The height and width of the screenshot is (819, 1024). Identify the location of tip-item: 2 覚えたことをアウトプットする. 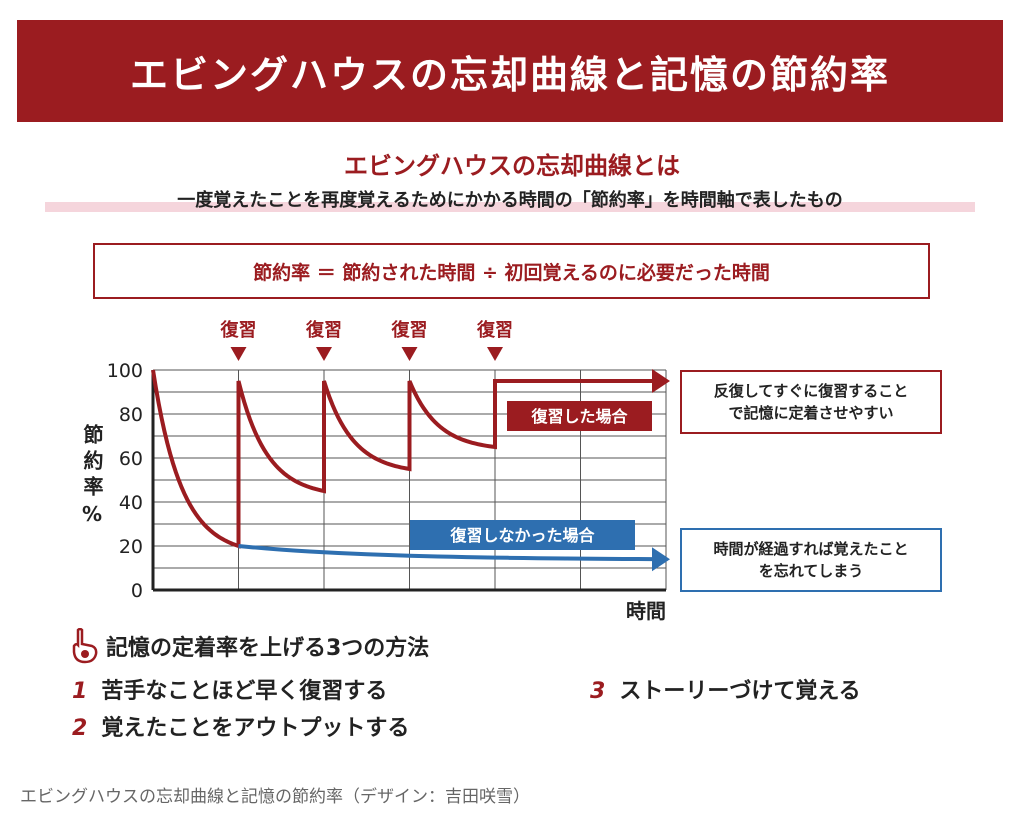
(241, 728).